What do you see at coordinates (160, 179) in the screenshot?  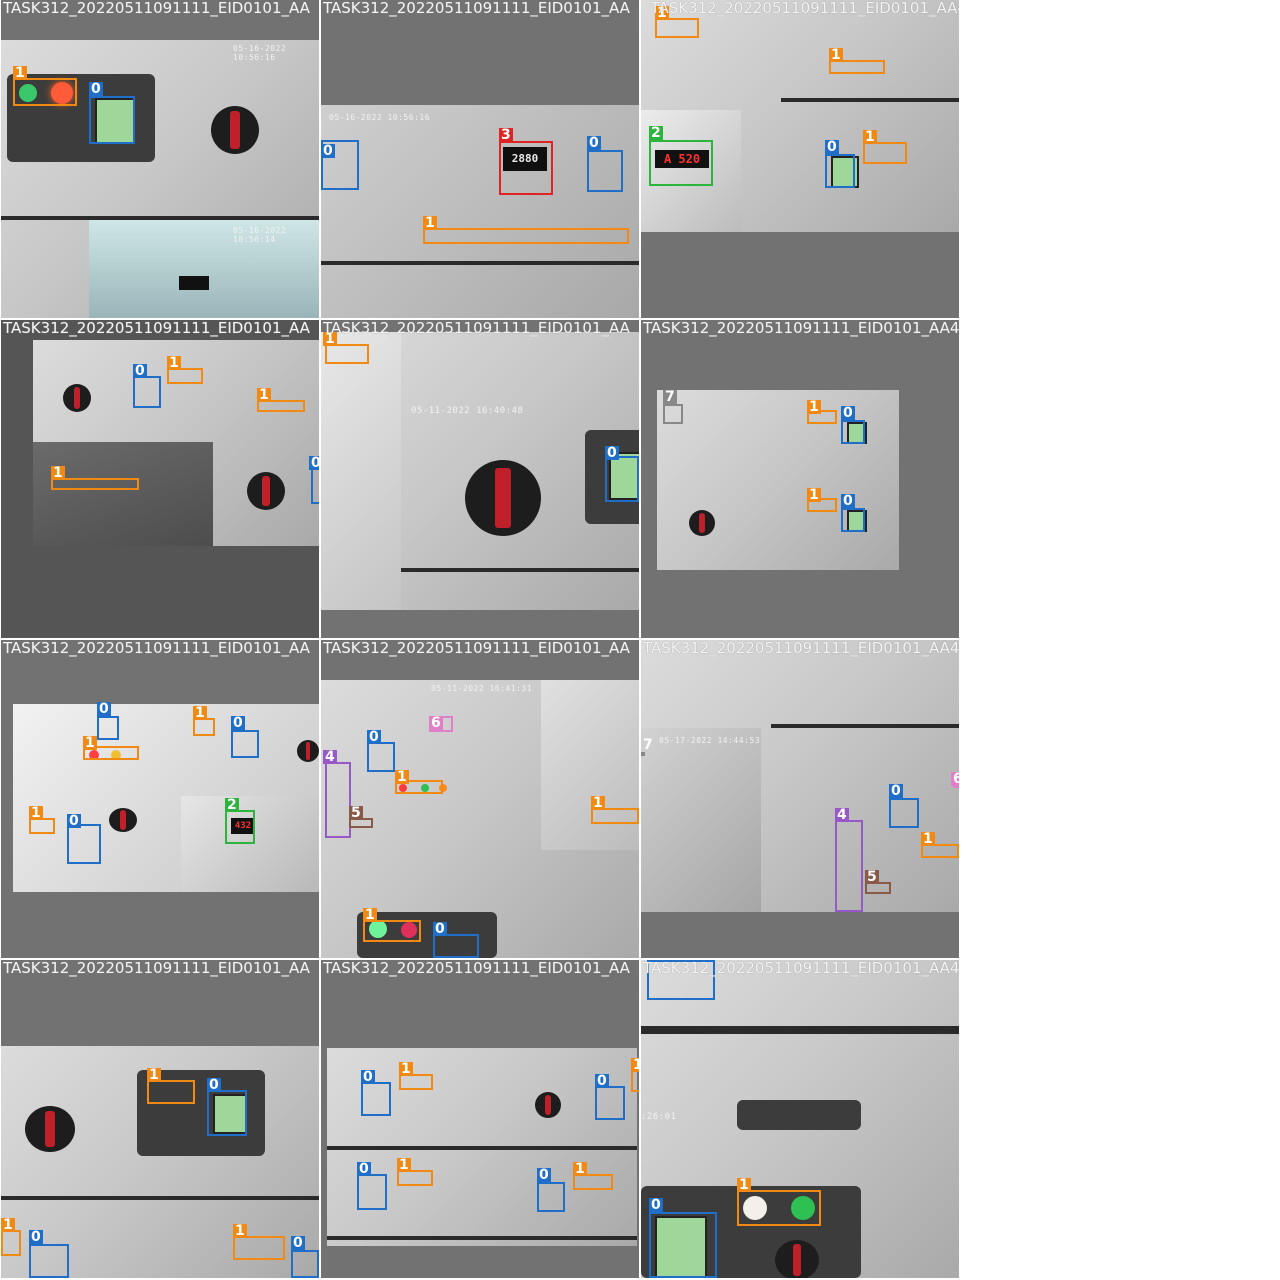 I see `cabinet-photo: 05-16-2022 10:56:16 05-16-2022 10:56:14` at bounding box center [160, 179].